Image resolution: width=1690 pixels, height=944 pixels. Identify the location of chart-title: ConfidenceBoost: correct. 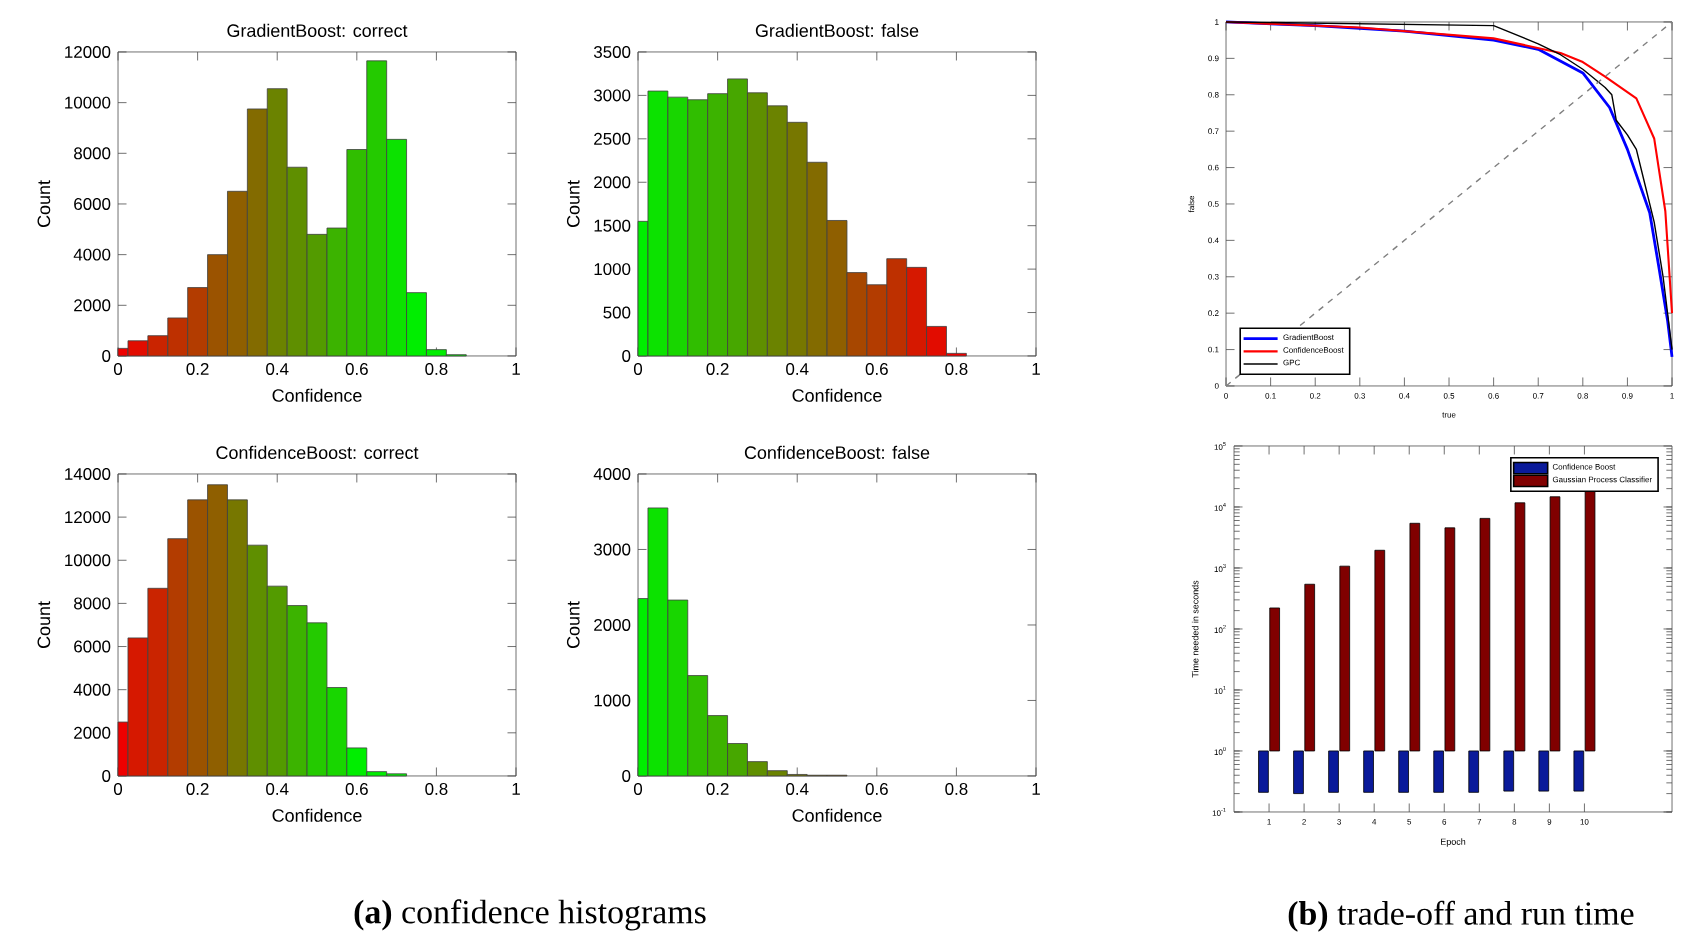
(317, 452).